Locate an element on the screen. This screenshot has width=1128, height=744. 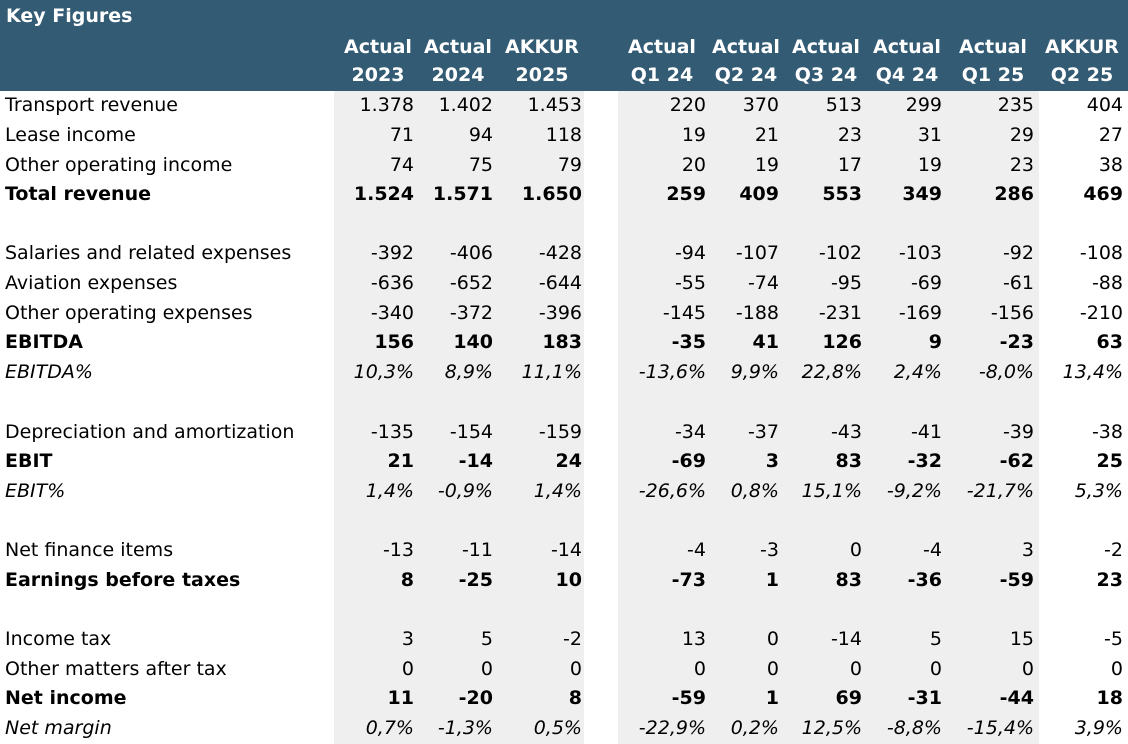
table-cell: 259 is located at coordinates (686, 194).